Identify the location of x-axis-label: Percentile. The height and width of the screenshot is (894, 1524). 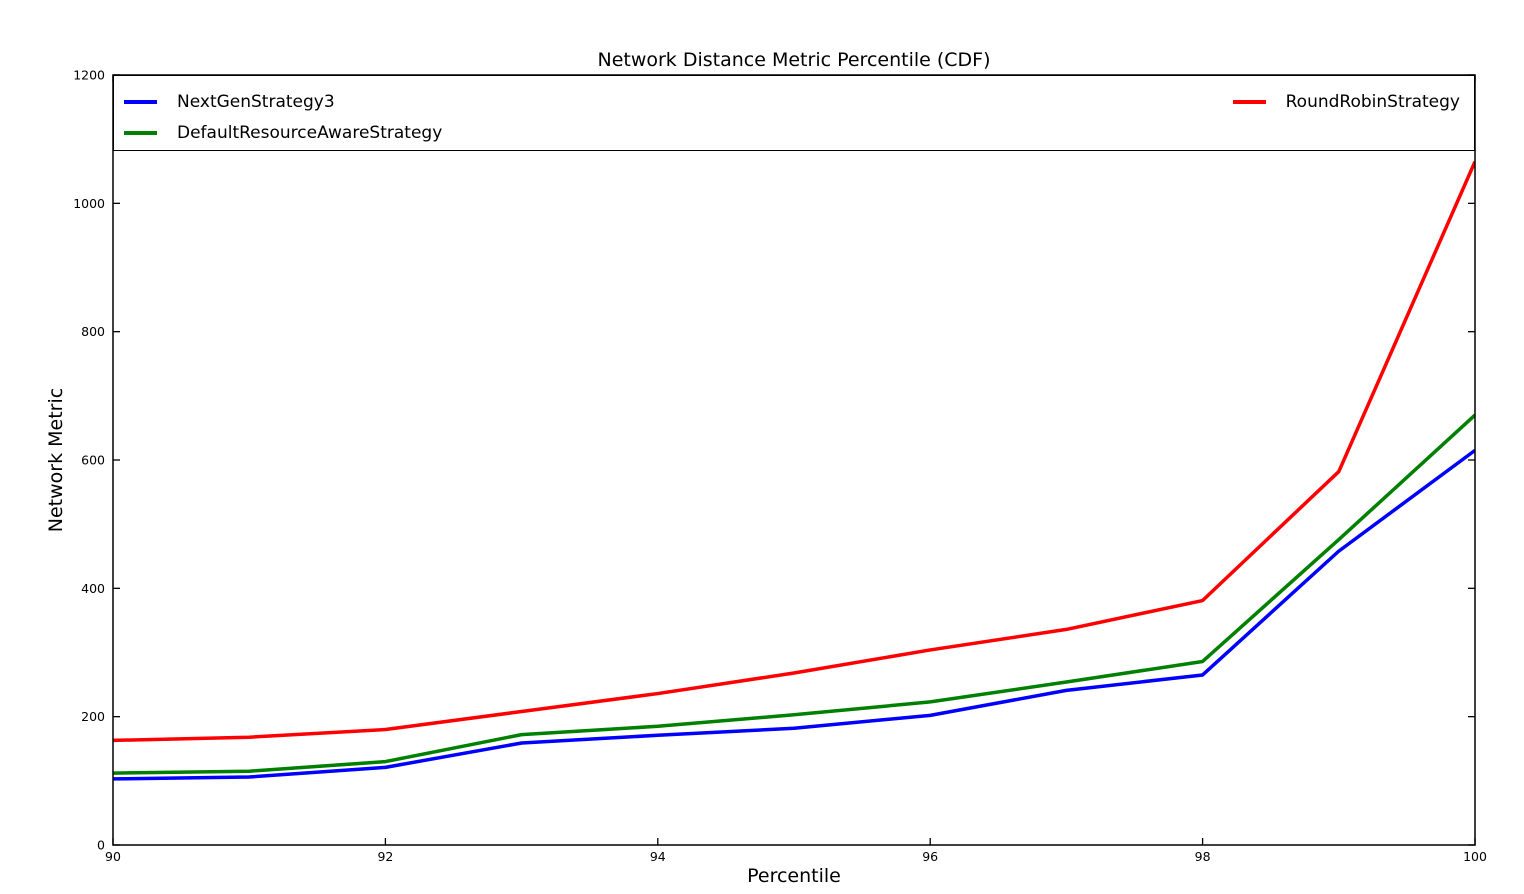
(794, 876).